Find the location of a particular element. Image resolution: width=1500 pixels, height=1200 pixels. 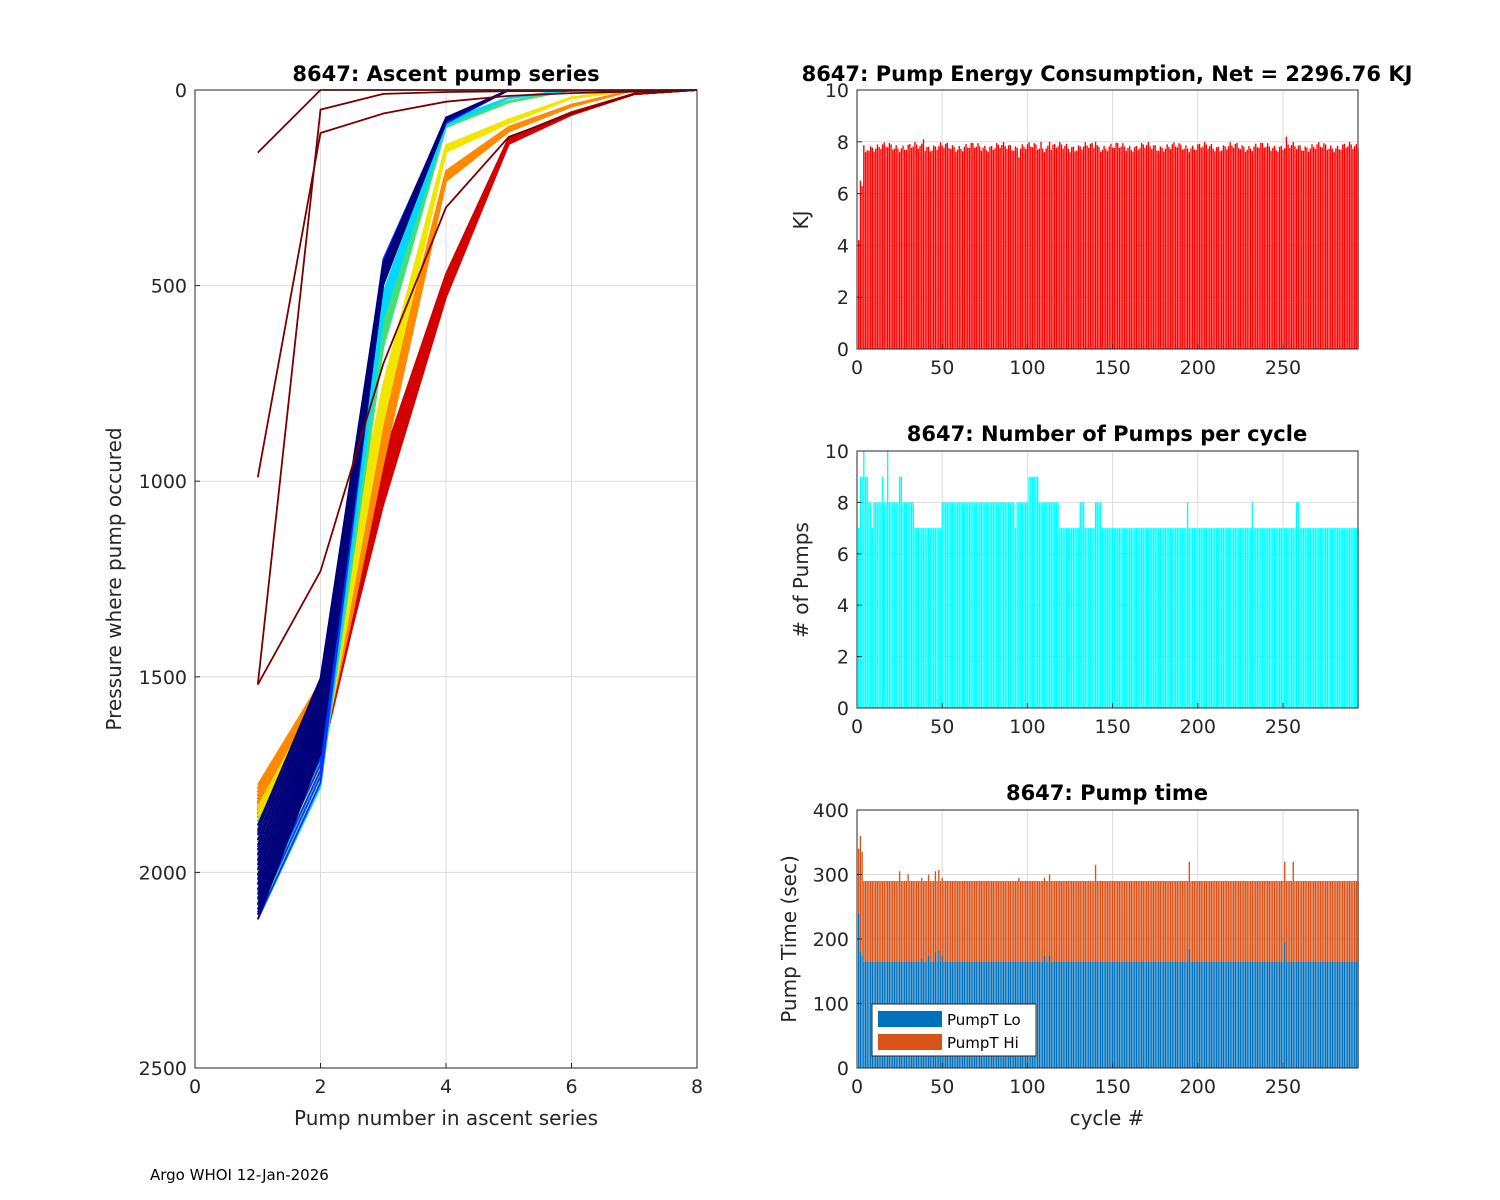

num-pumps-tick-labels: 0 50 100 150 200 250 0 2 4 6 8 10 is located at coordinates (1063, 589).